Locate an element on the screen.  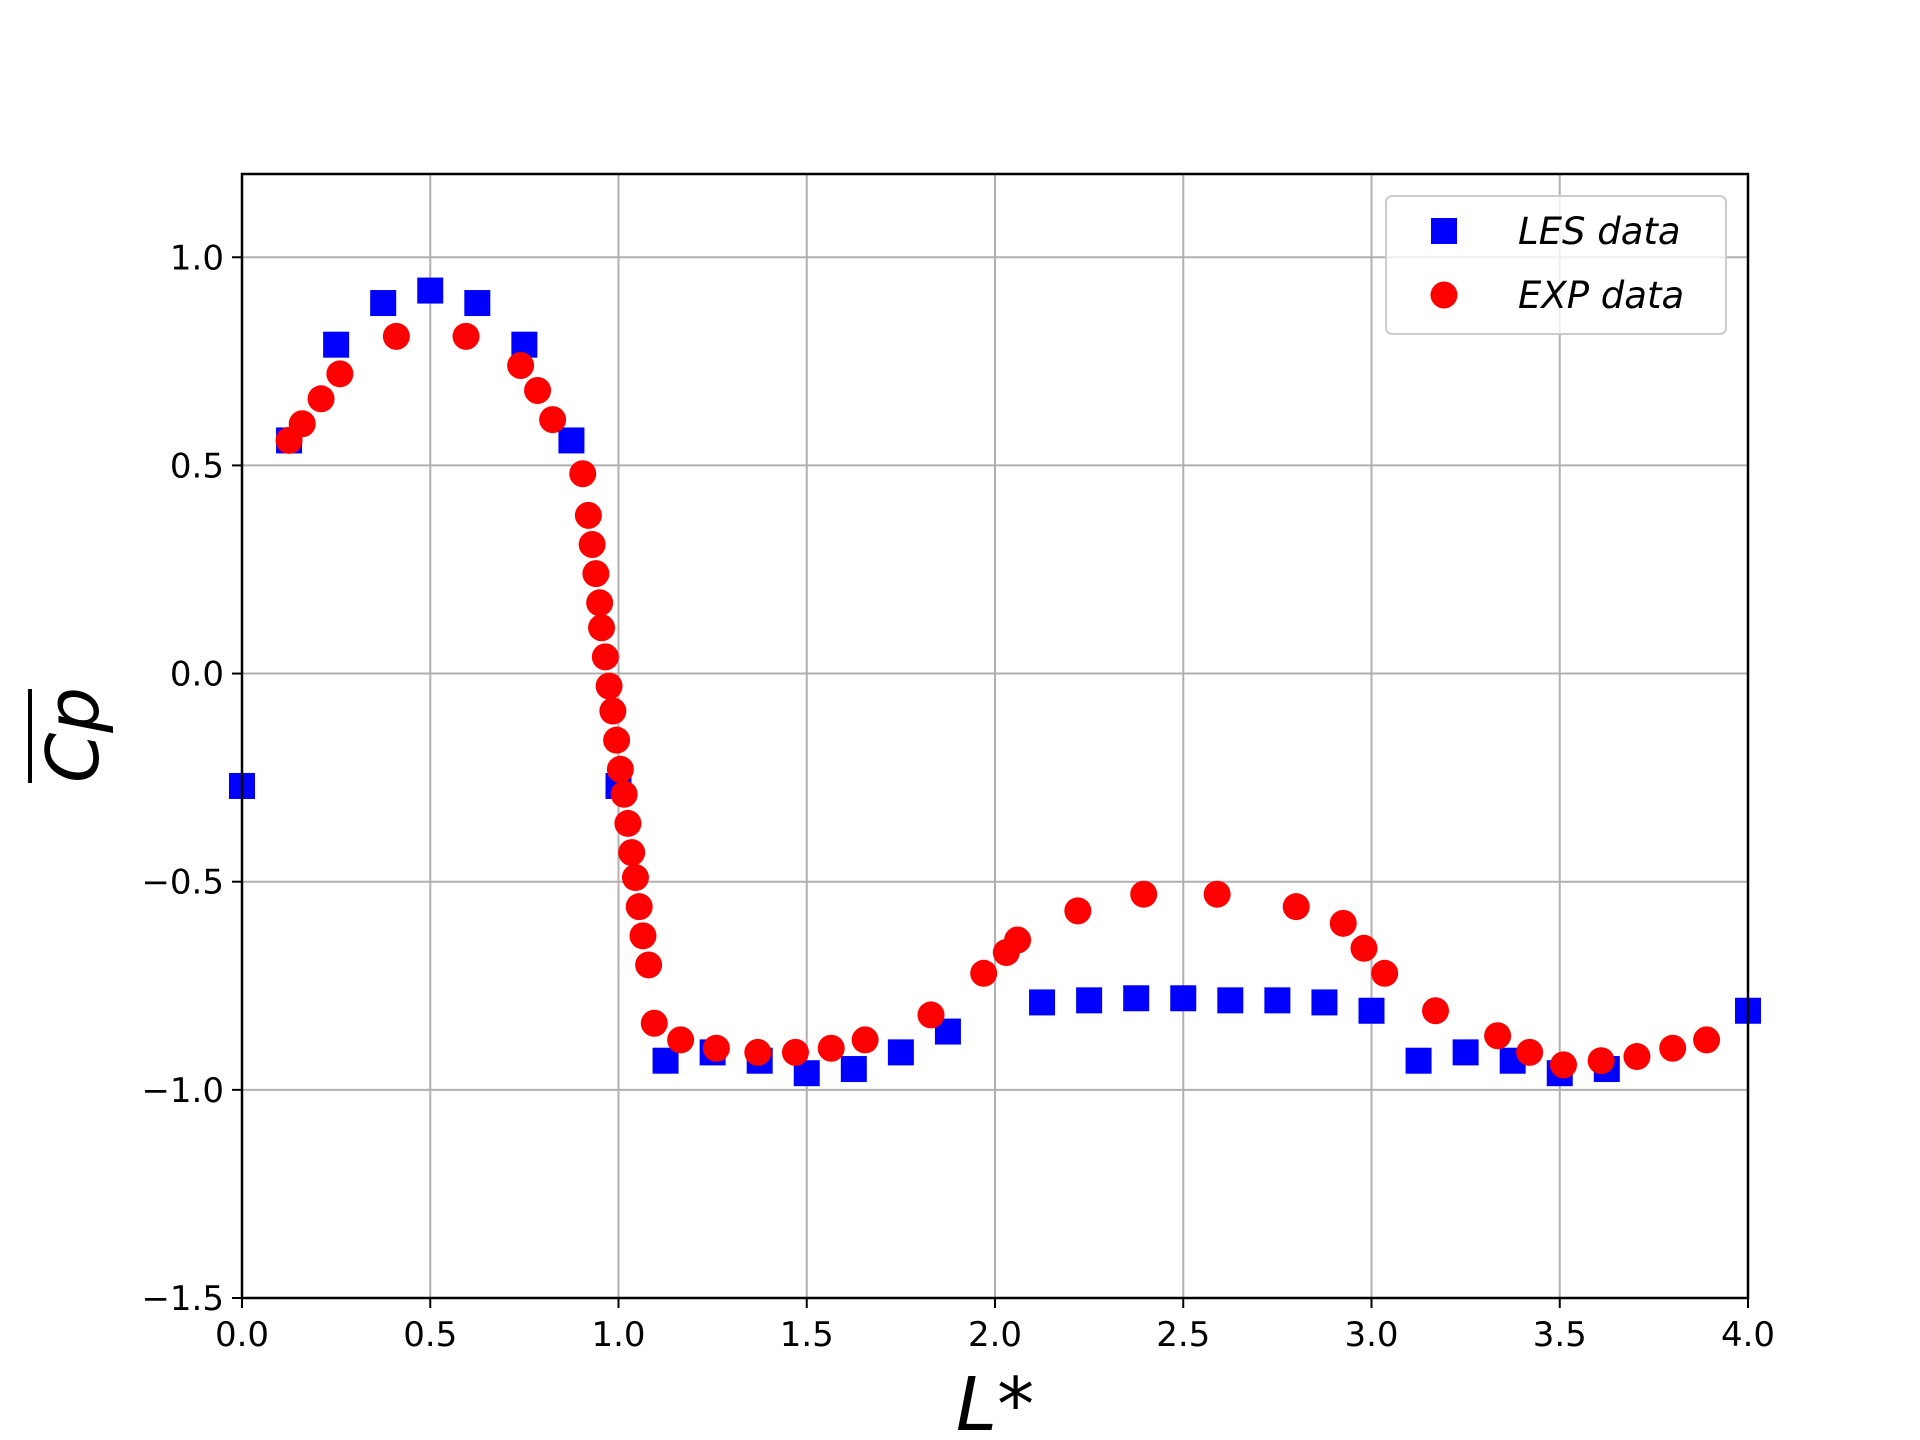
y-tick-label: −0.5 is located at coordinates (182, 883).